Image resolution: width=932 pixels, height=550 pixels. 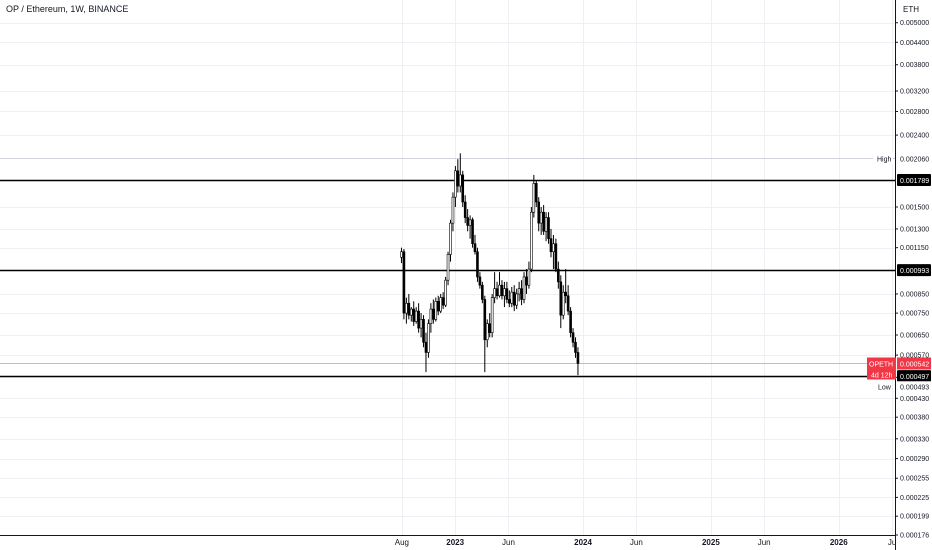 What do you see at coordinates (914, 229) in the screenshot?
I see `y-tick-label: 0.001300` at bounding box center [914, 229].